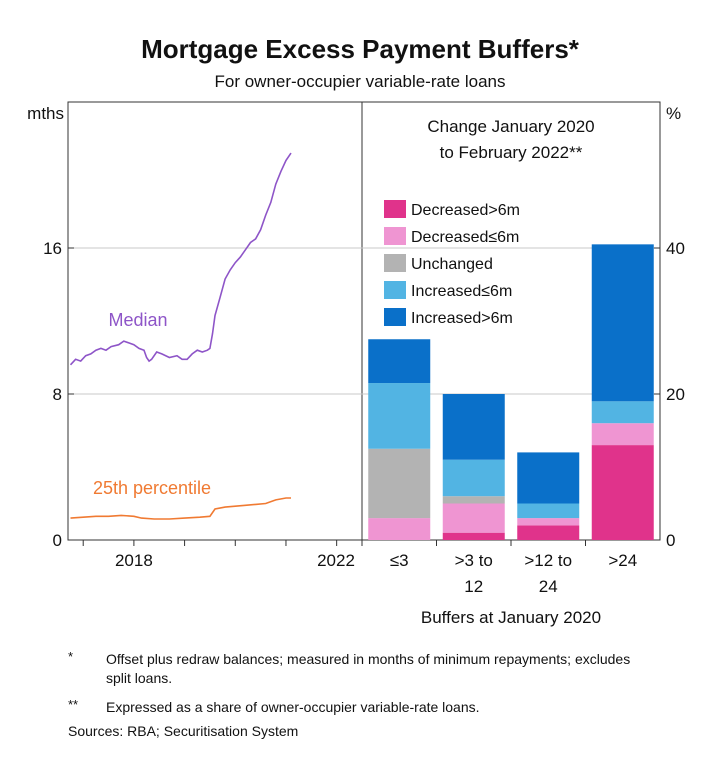 The image size is (720, 770). I want to click on sources: Sources: RBA; Securitisation System, so click(183, 731).